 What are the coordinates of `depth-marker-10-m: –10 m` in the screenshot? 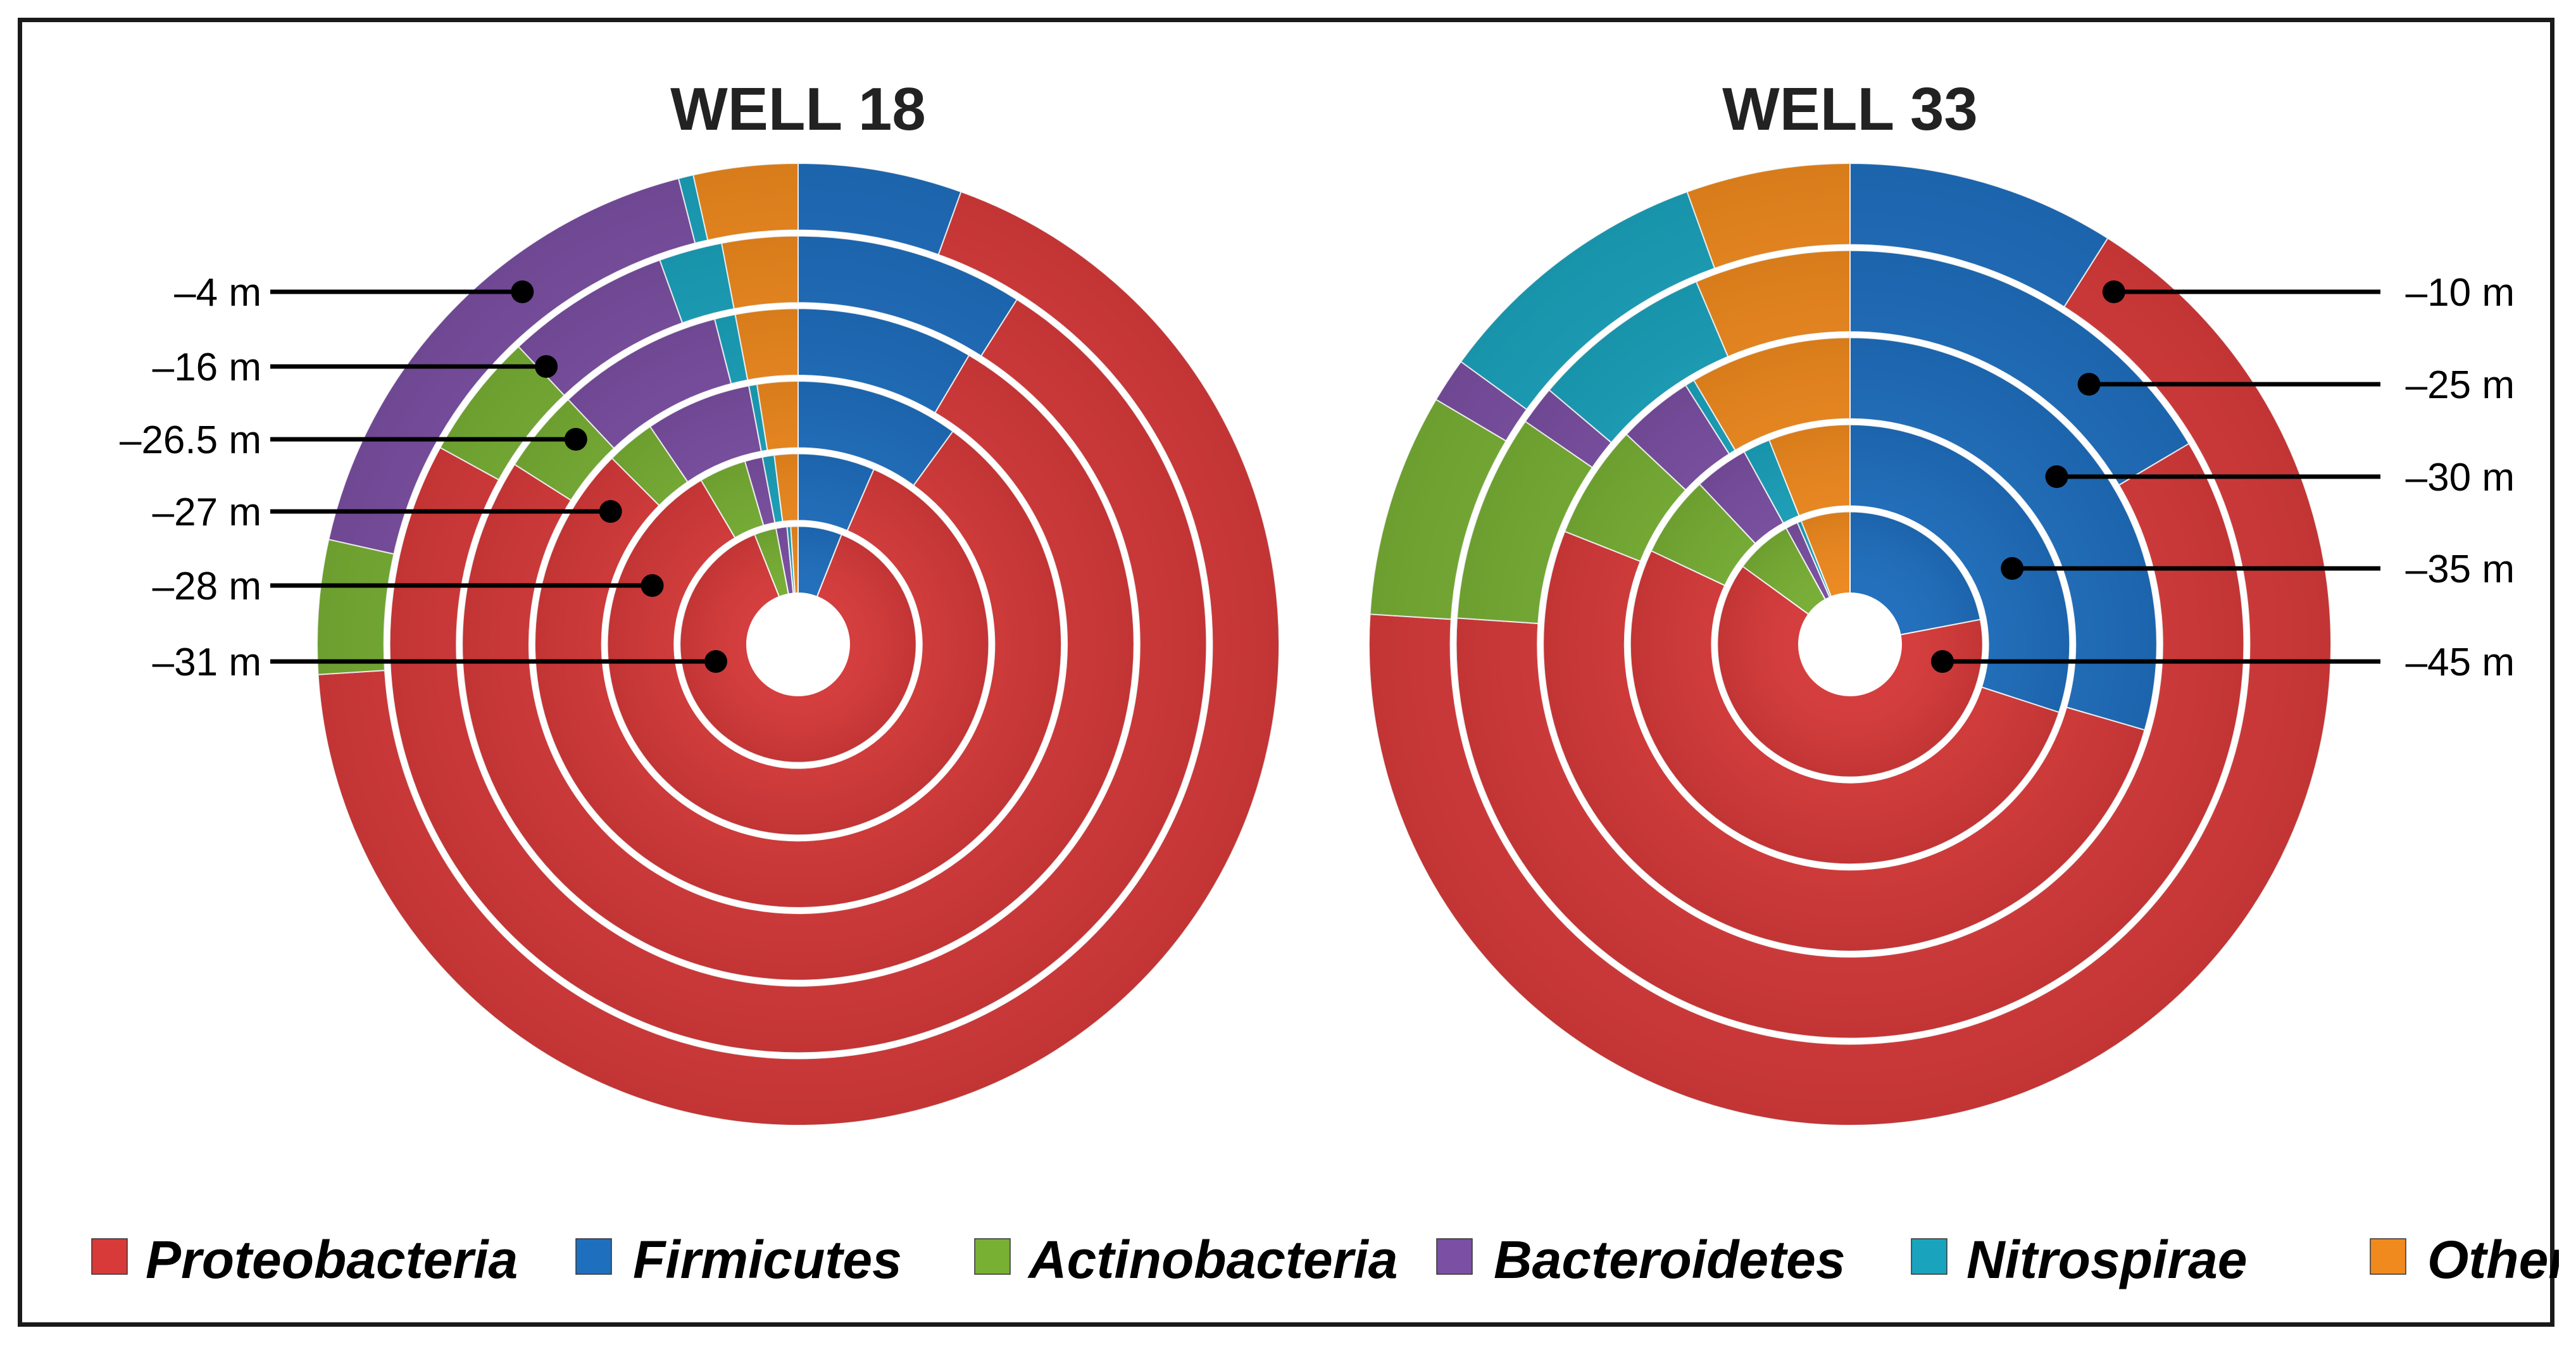 It's located at (2308, 293).